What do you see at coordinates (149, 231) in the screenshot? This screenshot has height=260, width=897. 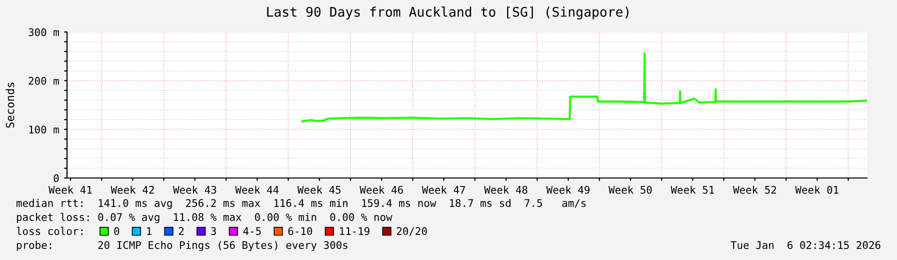 I see `legend-label: 1` at bounding box center [149, 231].